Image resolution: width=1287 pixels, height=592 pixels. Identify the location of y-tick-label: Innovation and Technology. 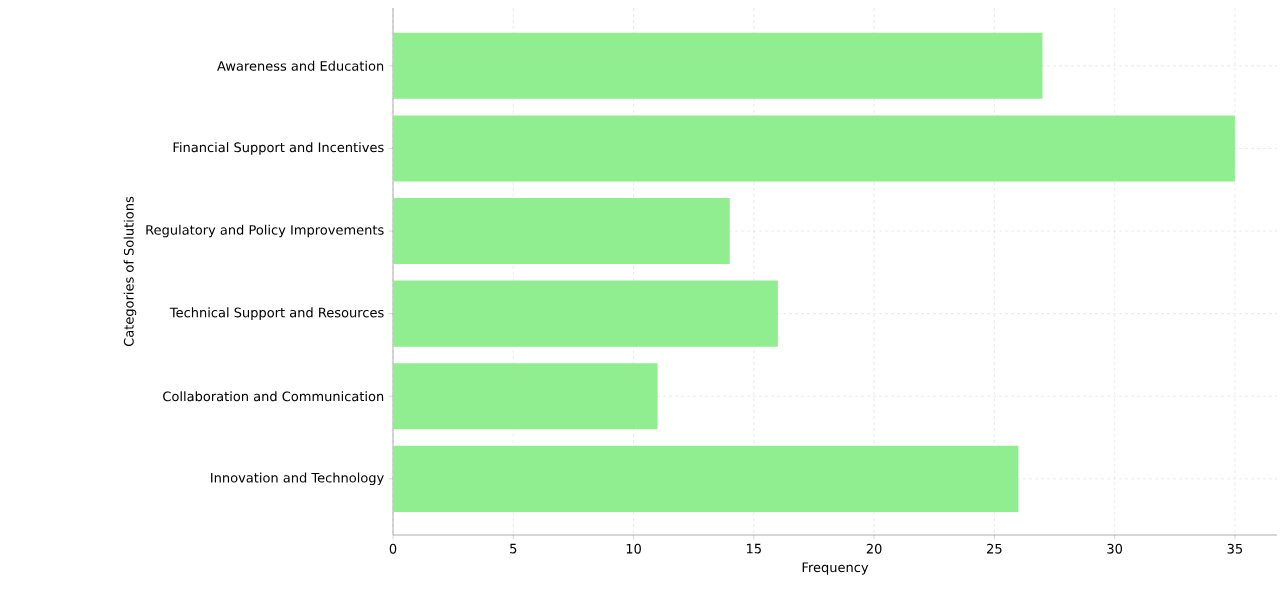
(297, 479).